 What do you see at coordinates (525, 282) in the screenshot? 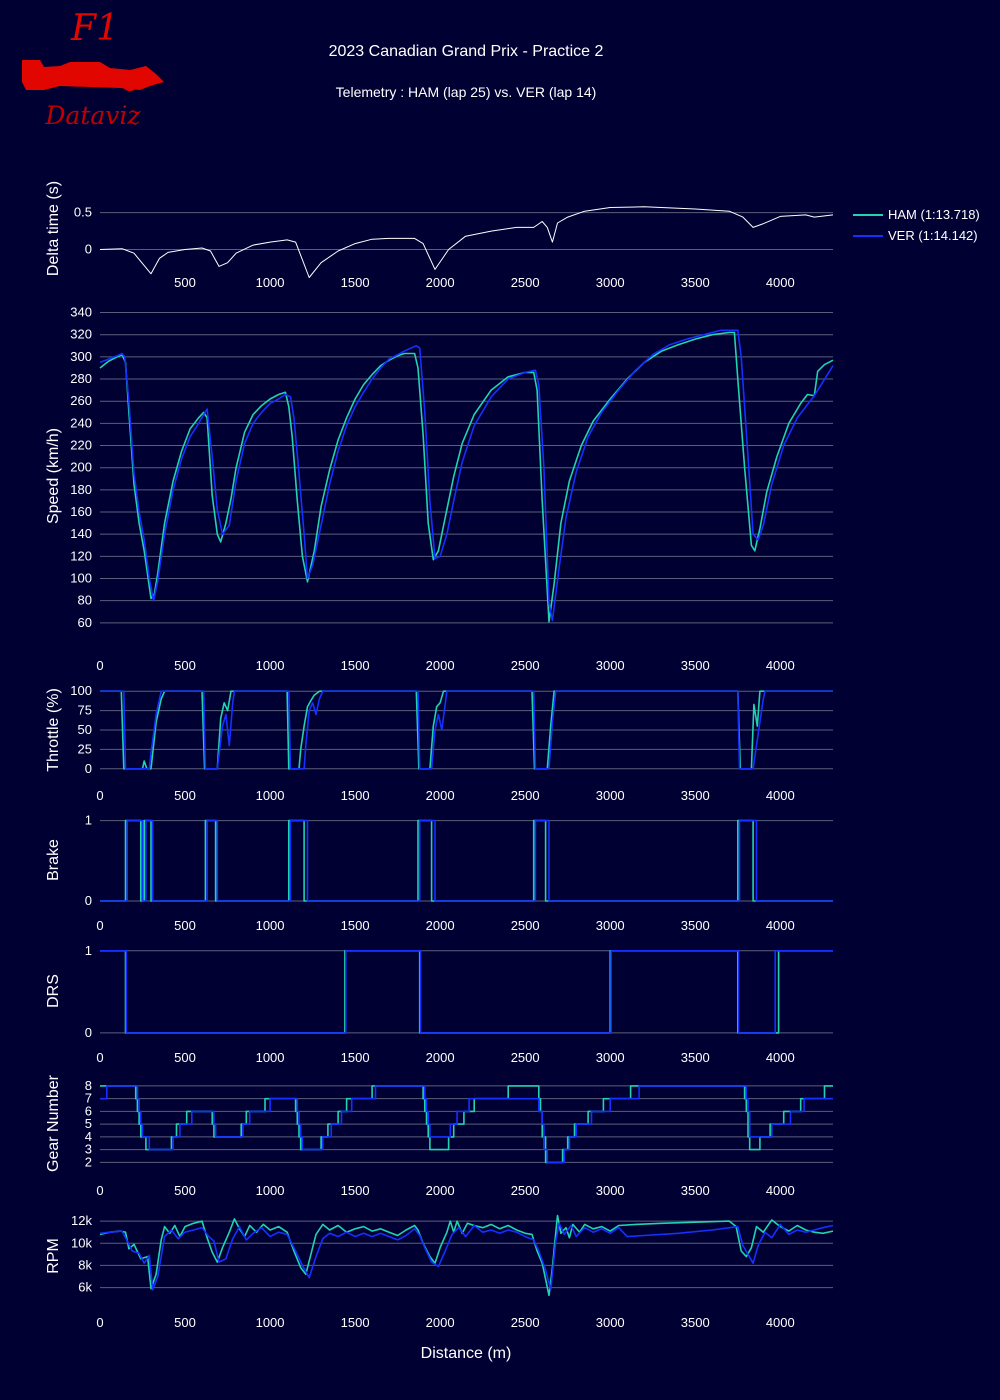
I see `delta-x-tick-label: 2500` at bounding box center [525, 282].